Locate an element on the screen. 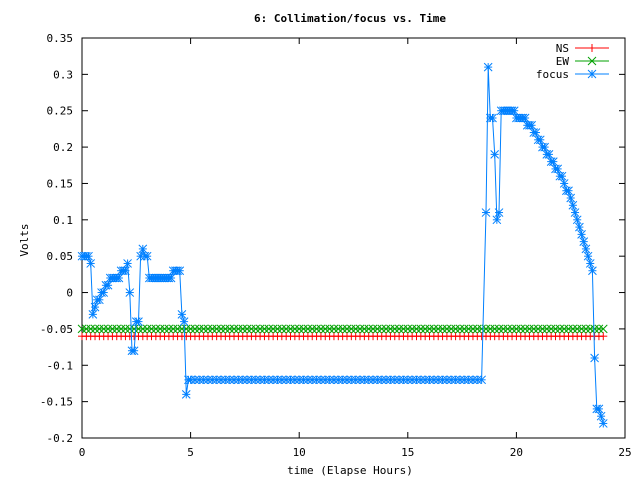  x-tick-label: 25 is located at coordinates (624, 452).